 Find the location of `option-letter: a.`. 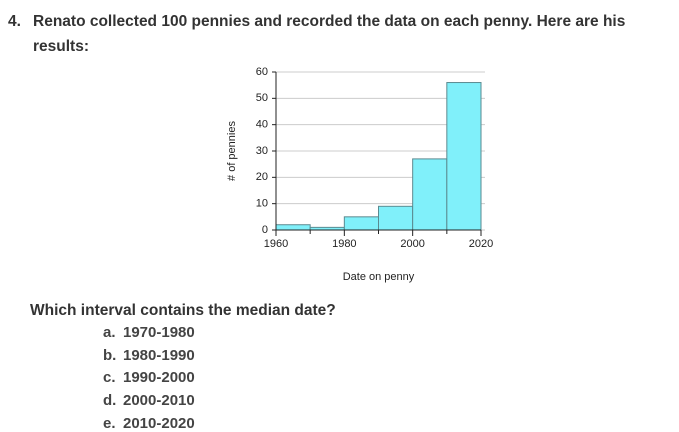

option-letter: a. is located at coordinates (109, 332).